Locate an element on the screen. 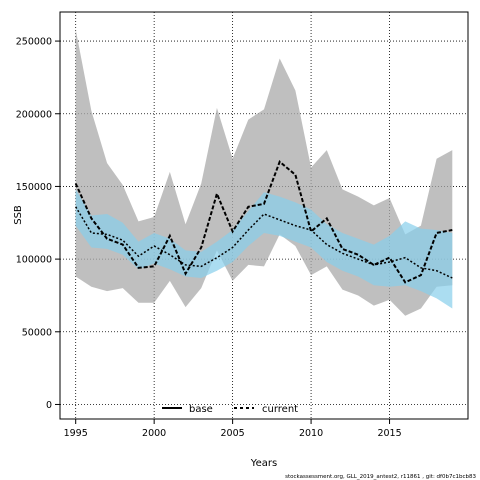 The image size is (480, 480). legend: base current is located at coordinates (230, 409).